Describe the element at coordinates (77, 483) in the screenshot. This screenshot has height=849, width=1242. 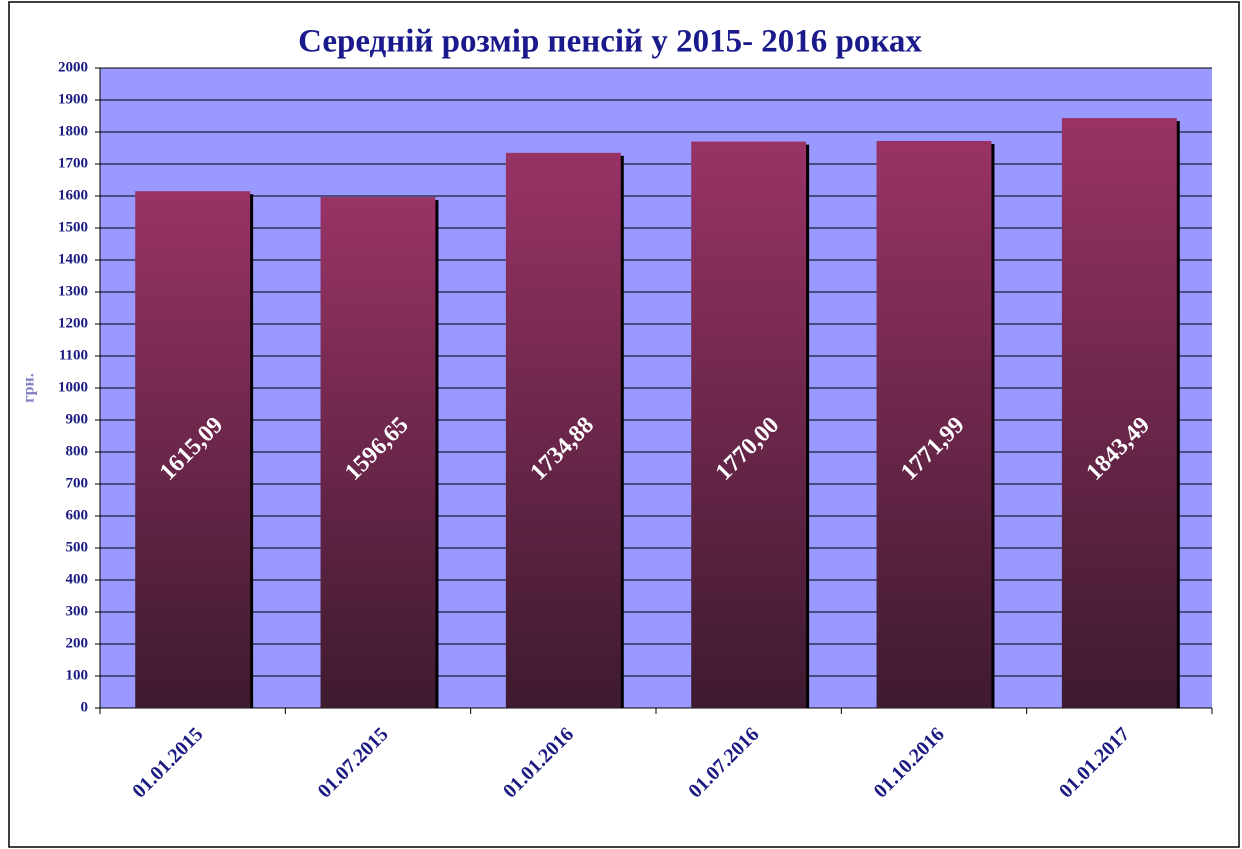
I see `y-tick-label: 700` at that location.